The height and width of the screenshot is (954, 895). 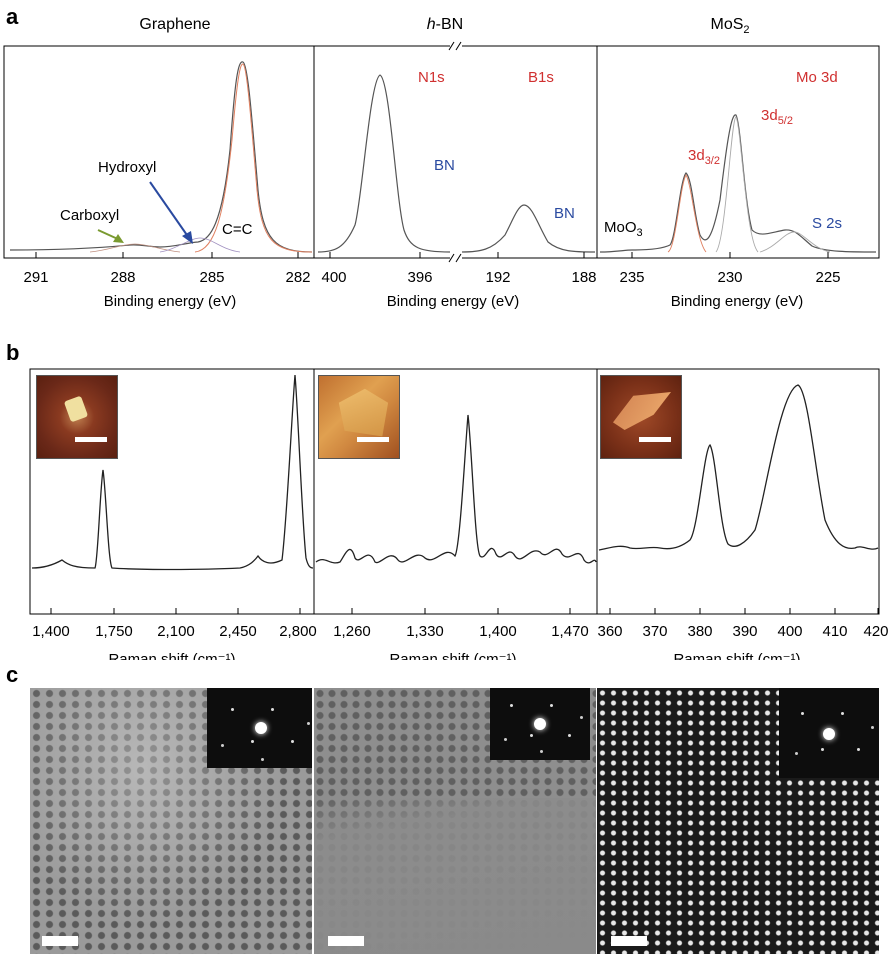 I want to click on afm-scalebar-graphene, so click(x=91, y=439).